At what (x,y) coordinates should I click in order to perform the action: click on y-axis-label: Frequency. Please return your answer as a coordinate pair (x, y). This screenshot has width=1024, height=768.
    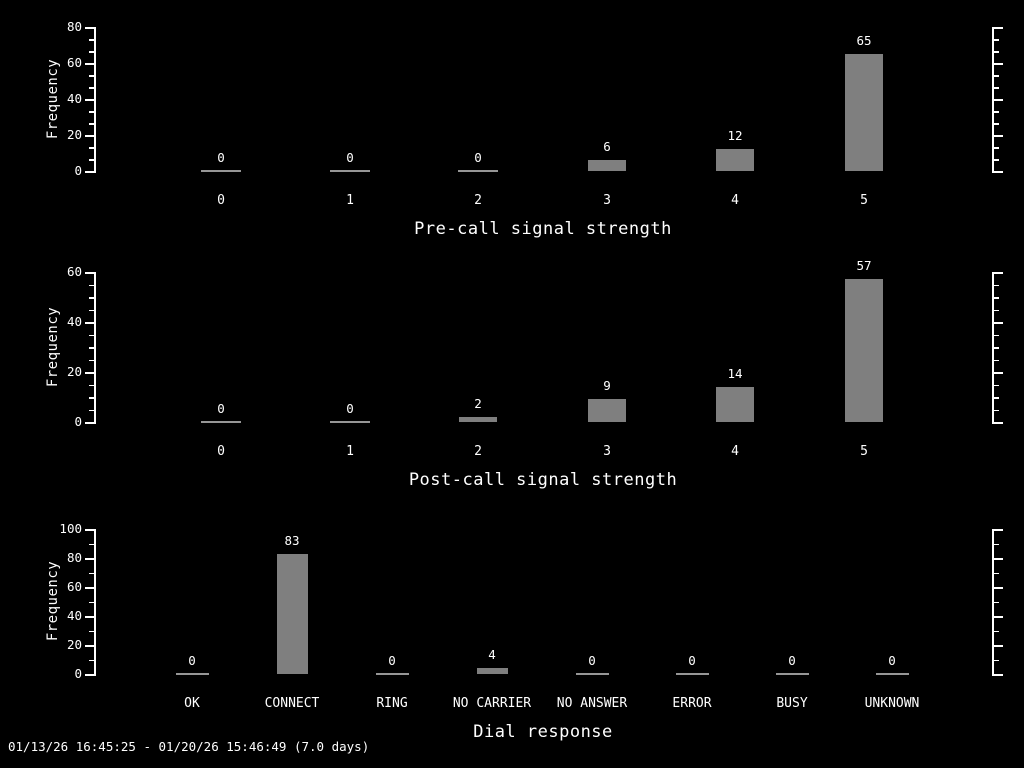
    Looking at the image, I should click on (53, 601).